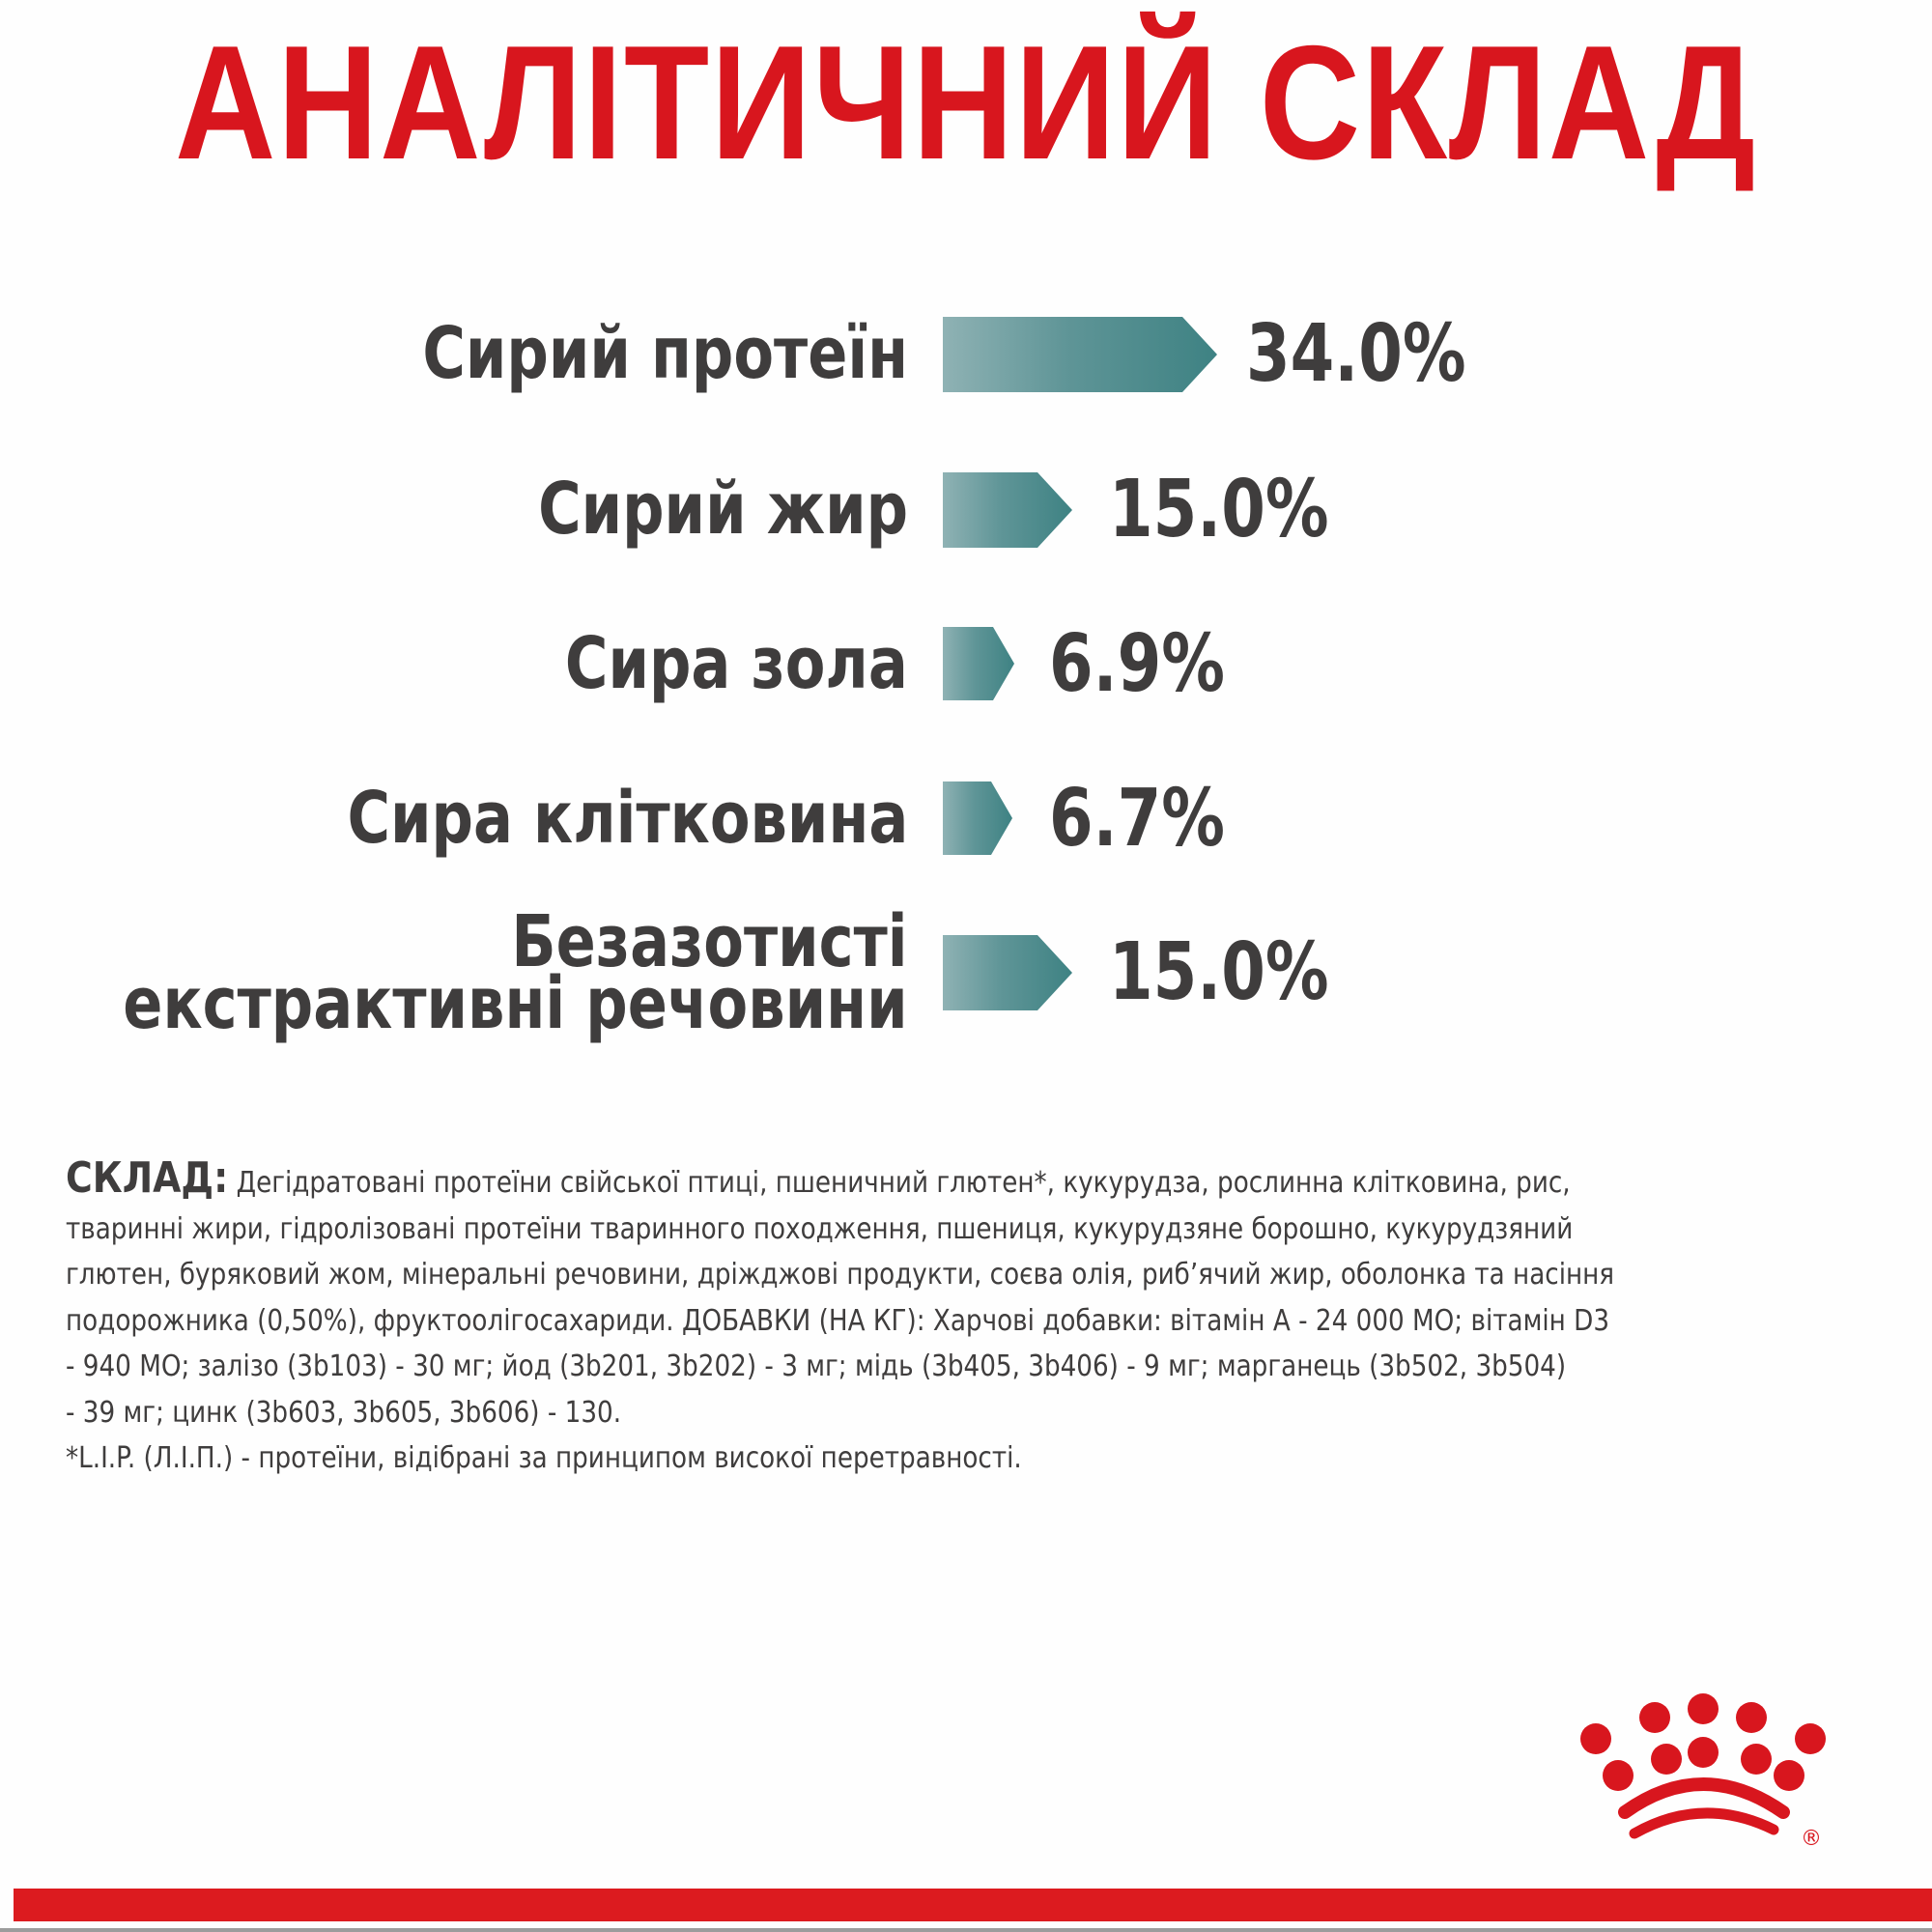 The image size is (1932, 1932). What do you see at coordinates (1811, 1837) in the screenshot?
I see `registered-mark: ®` at bounding box center [1811, 1837].